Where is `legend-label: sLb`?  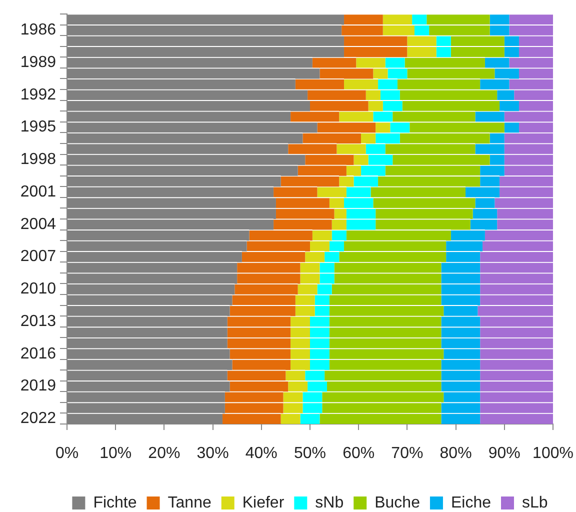 legend-label: sLb is located at coordinates (535, 503).